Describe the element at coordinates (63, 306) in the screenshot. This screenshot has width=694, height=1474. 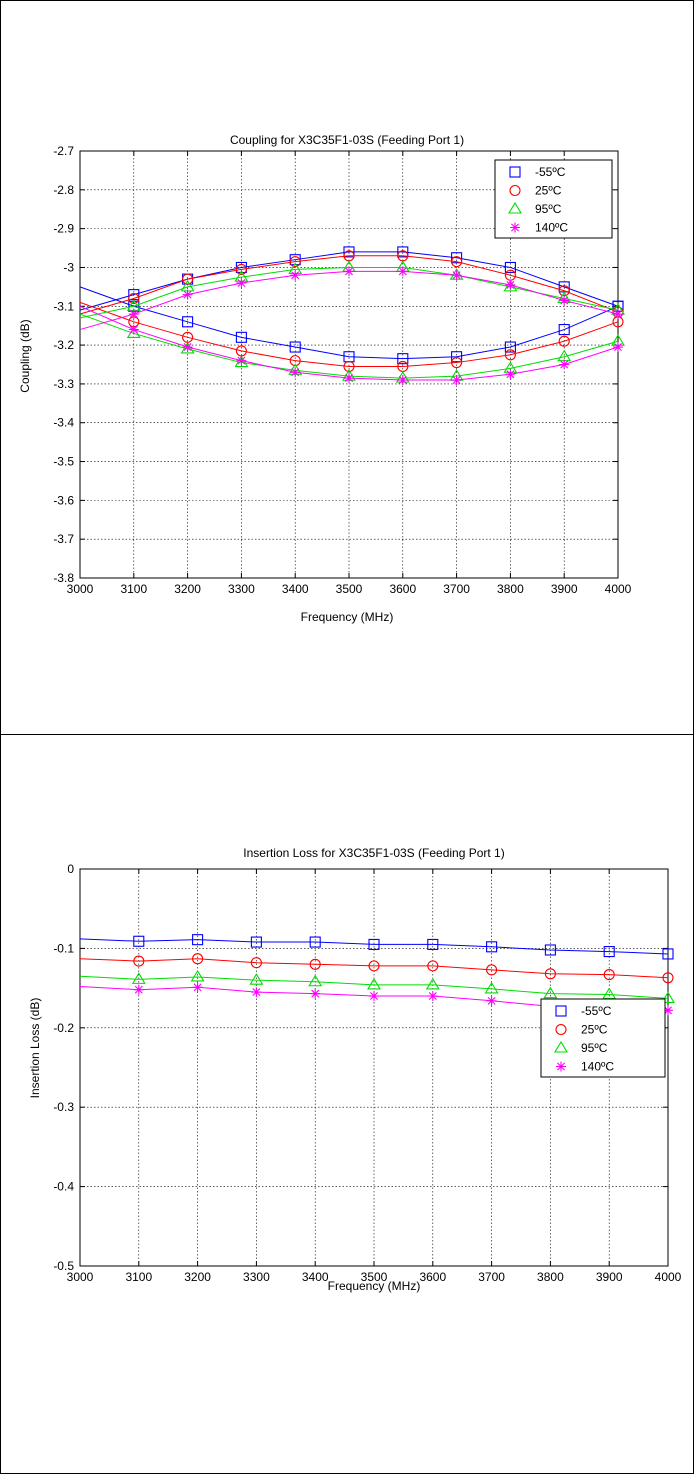
I see `y-tick-label: -3.1` at that location.